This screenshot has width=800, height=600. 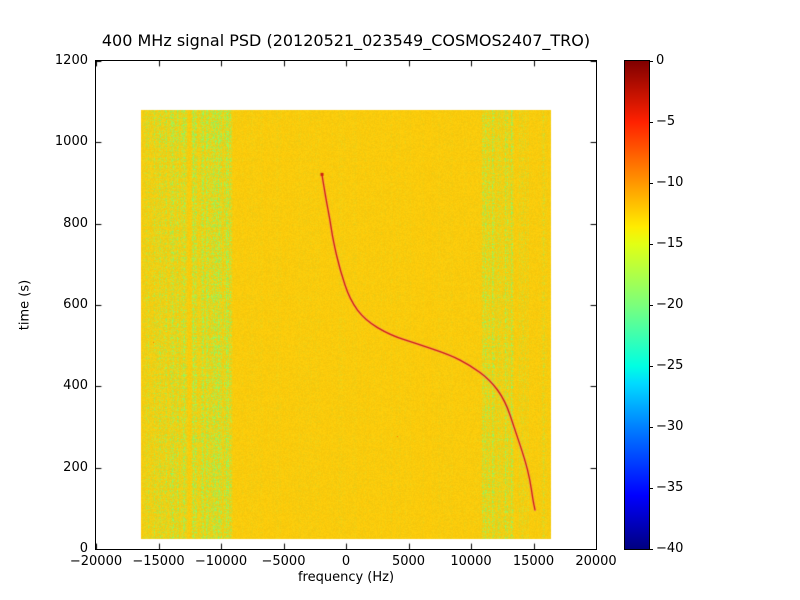 What do you see at coordinates (75, 386) in the screenshot?
I see `y-tick-label: 400` at bounding box center [75, 386].